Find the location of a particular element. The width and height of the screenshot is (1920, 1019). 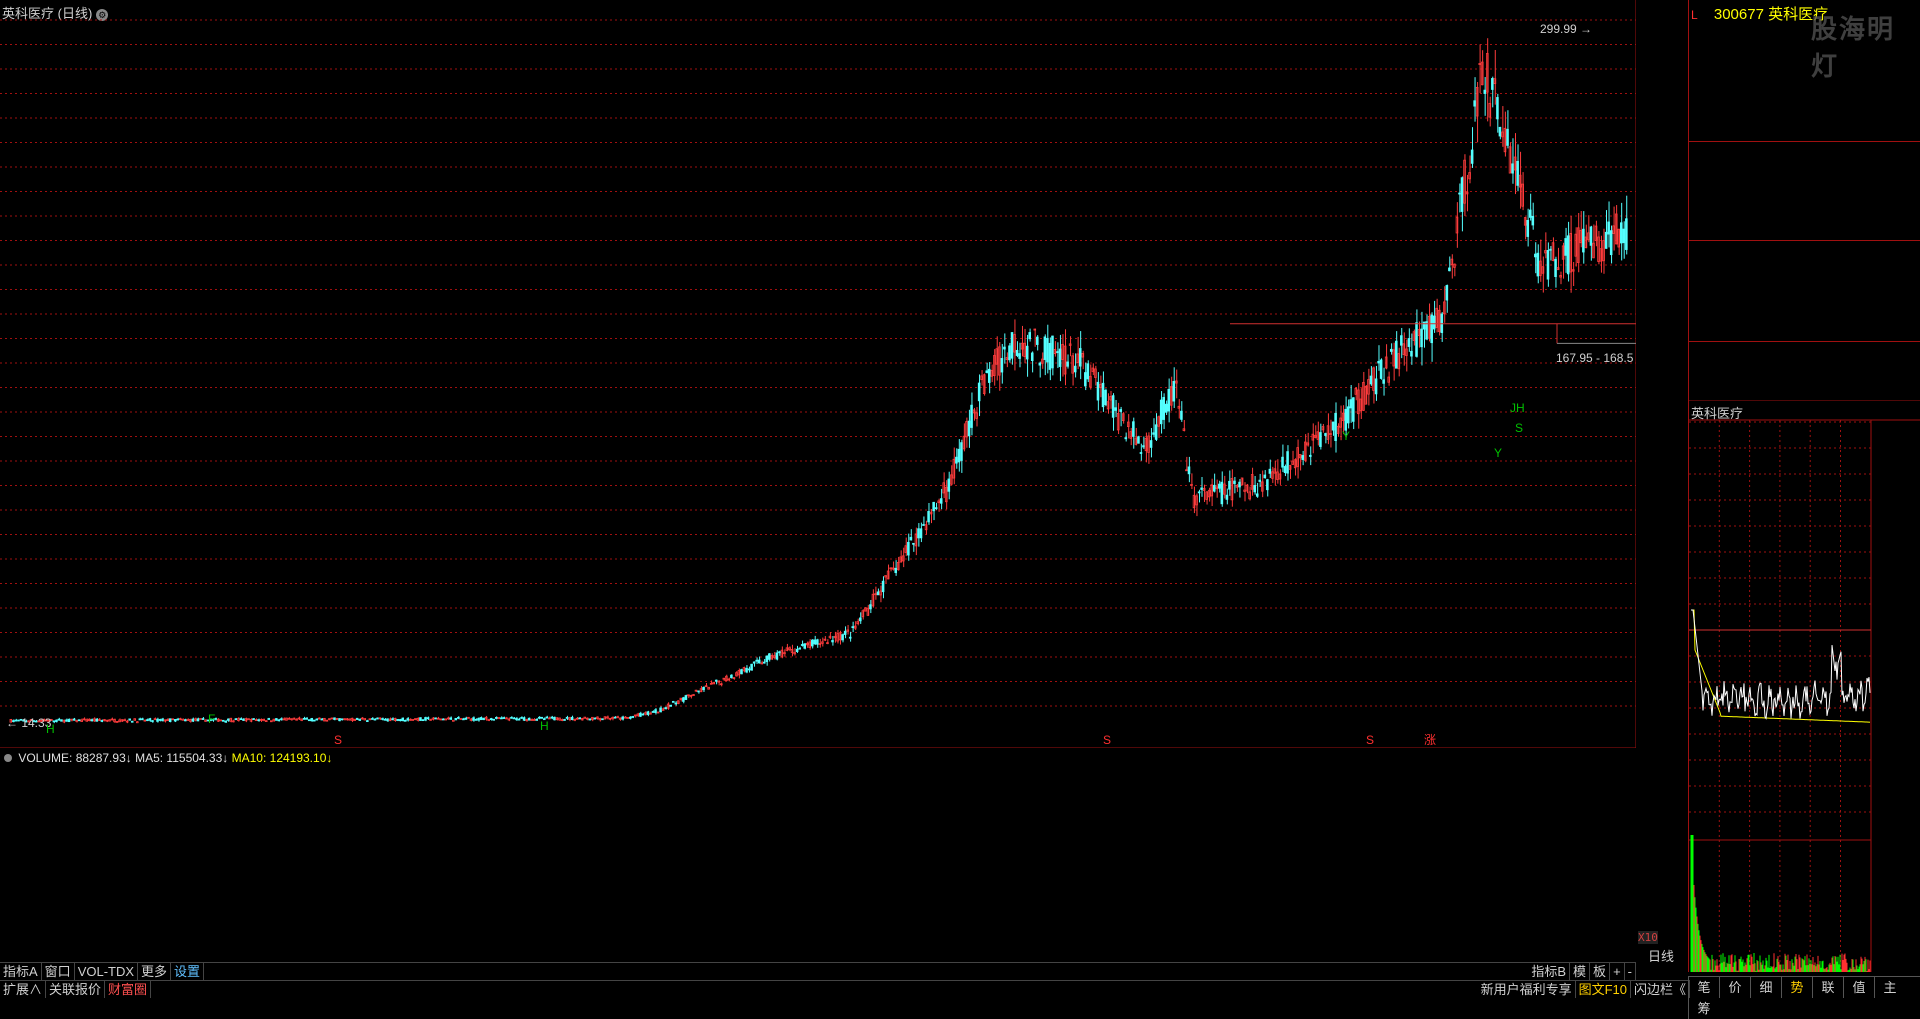

intraday-tab: 联 is located at coordinates (1827, 987).